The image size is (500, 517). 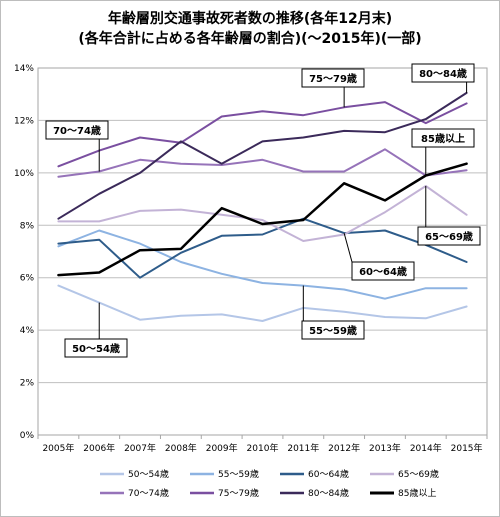 What do you see at coordinates (238, 493) in the screenshot?
I see `legend-label: 75〜79歳` at bounding box center [238, 493].